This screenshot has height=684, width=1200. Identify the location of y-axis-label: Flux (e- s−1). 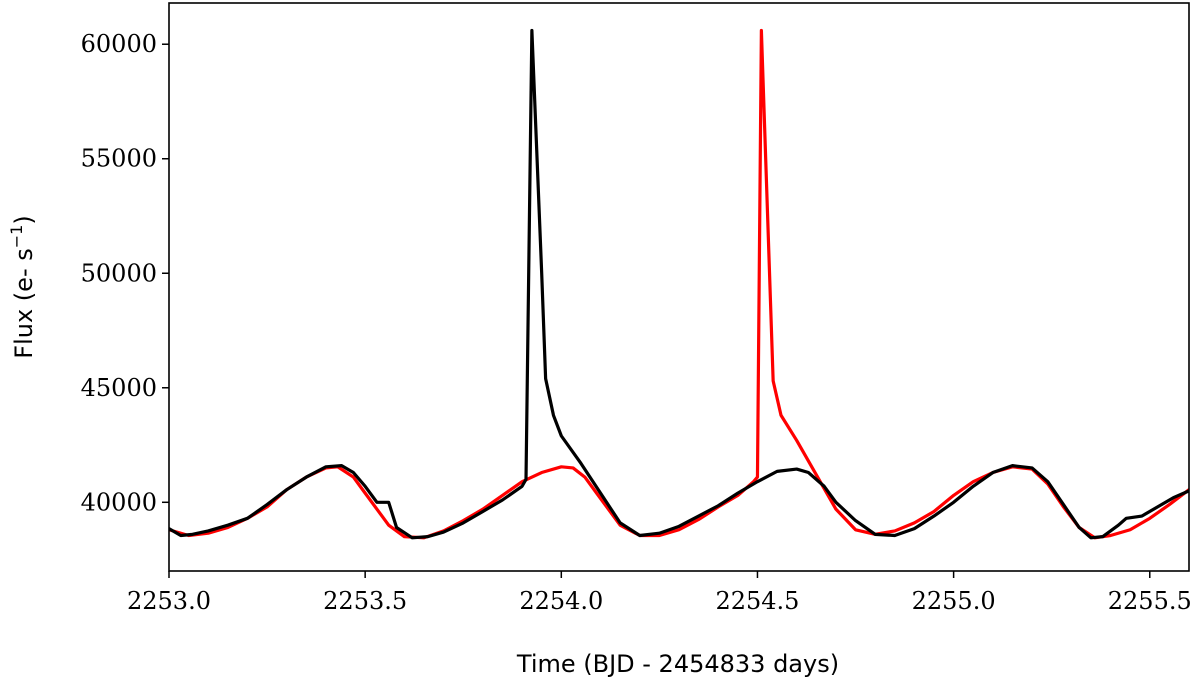
(22, 286).